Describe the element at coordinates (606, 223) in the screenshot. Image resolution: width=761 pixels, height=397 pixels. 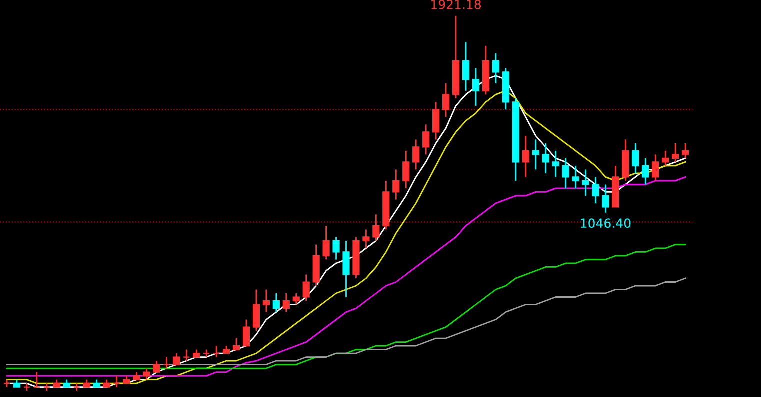
I see `annotation: 1046.40` at that location.